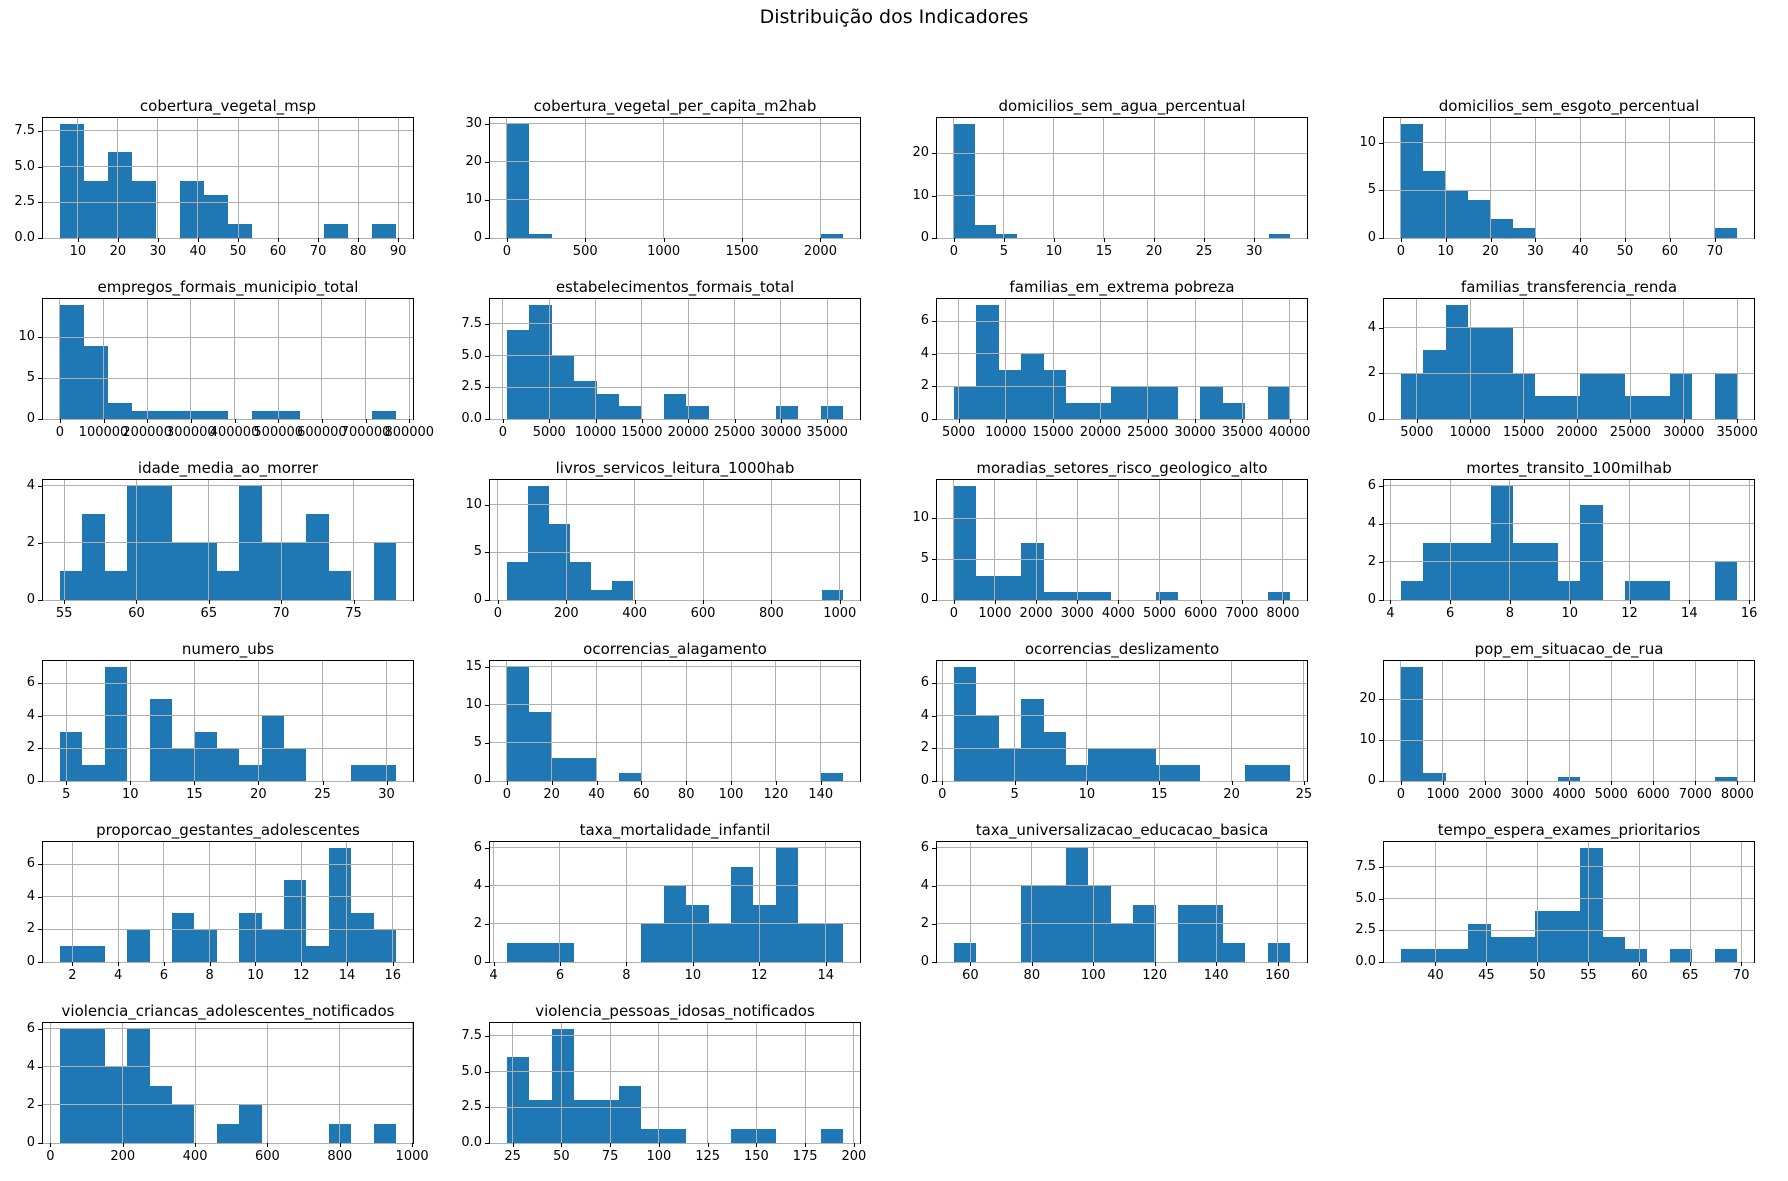 The image size is (1788, 1181). I want to click on x-tick-label: 70, so click(1715, 251).